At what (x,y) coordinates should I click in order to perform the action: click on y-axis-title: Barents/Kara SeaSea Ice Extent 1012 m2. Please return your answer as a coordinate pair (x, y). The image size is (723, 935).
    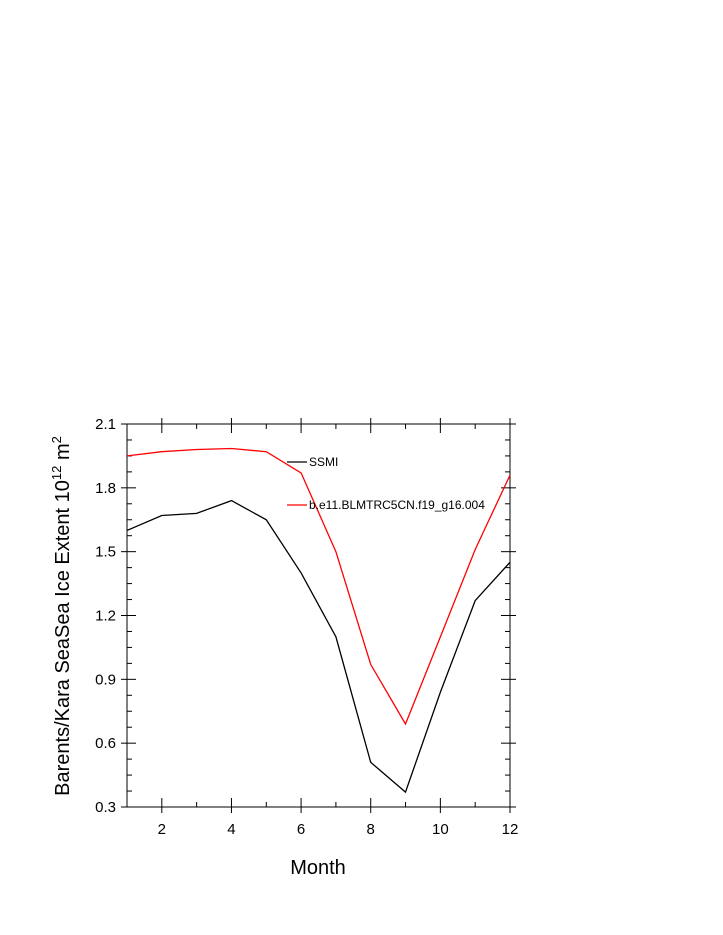
    Looking at the image, I should click on (61, 616).